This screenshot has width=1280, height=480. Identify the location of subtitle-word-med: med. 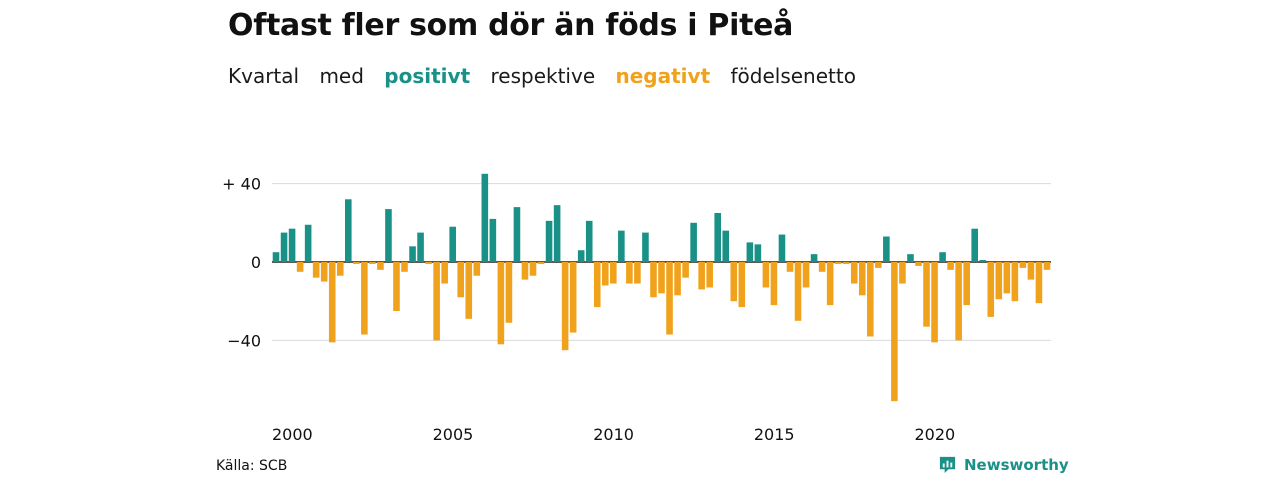
(341, 76).